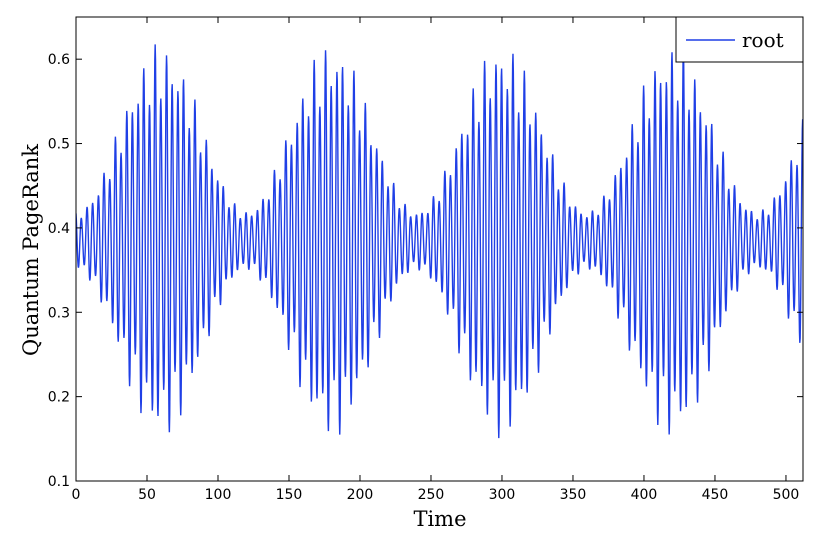 This screenshot has width=822, height=538. I want to click on x-tick-label: 300, so click(502, 495).